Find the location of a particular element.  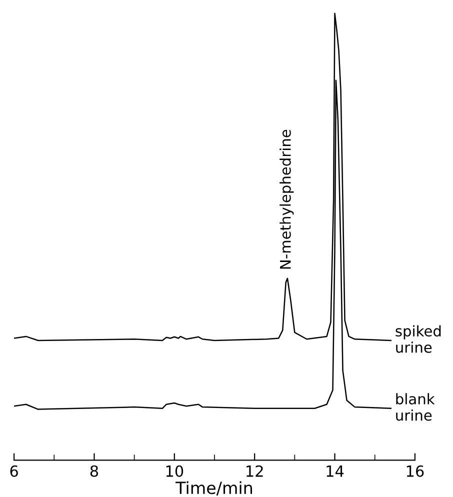

x-tick-label: 14 is located at coordinates (335, 471).